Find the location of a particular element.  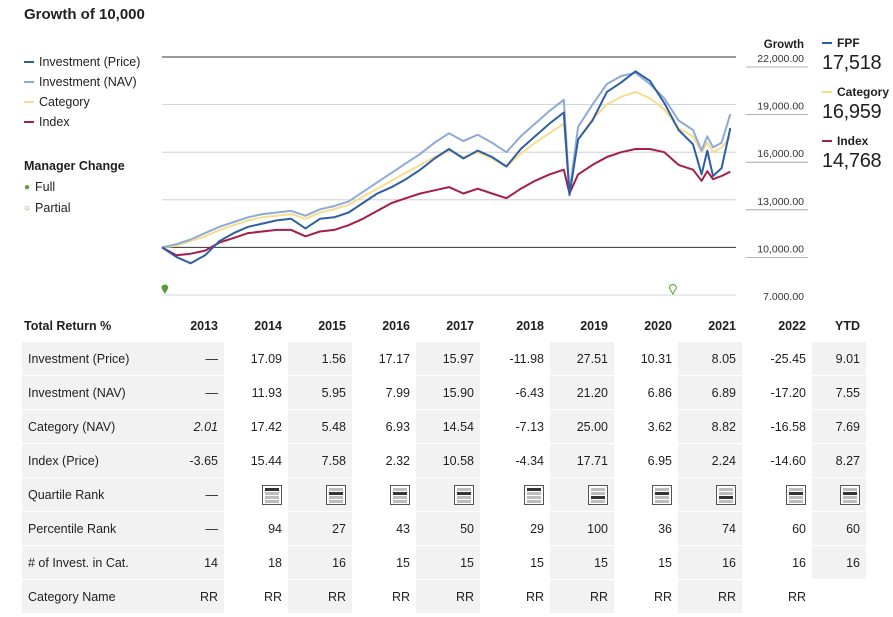

table-cell: 11.93 is located at coordinates (256, 392).